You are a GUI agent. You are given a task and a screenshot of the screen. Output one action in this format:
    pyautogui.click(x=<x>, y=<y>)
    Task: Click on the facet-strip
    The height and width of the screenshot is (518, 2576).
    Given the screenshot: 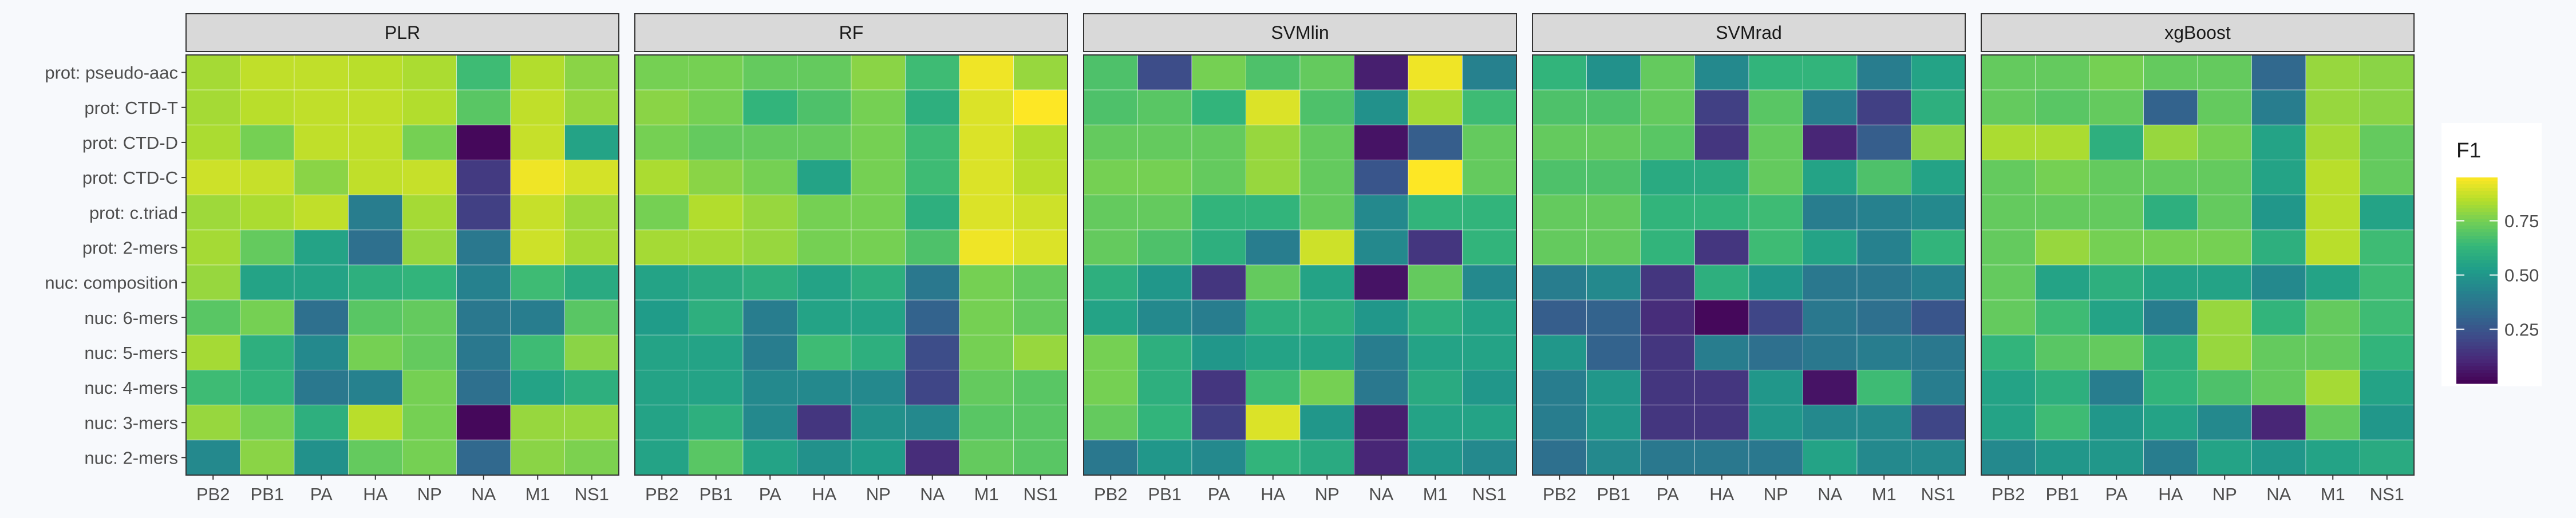 What is the action you would take?
    pyautogui.click(x=1749, y=32)
    